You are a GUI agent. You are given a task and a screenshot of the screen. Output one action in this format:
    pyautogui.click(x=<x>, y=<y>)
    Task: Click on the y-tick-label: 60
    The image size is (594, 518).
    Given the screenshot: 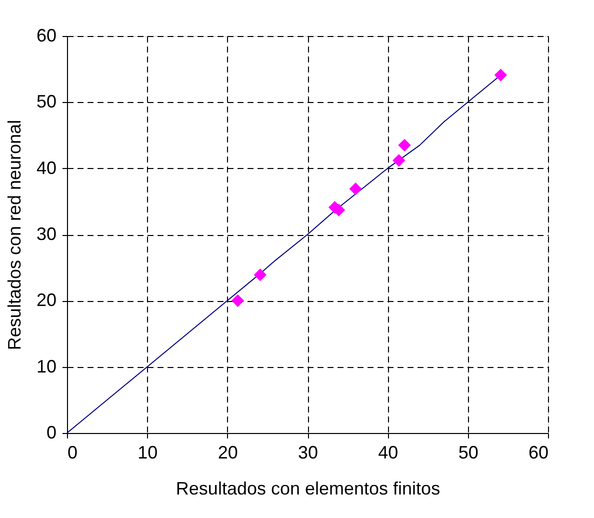 What is the action you would take?
    pyautogui.click(x=46, y=36)
    